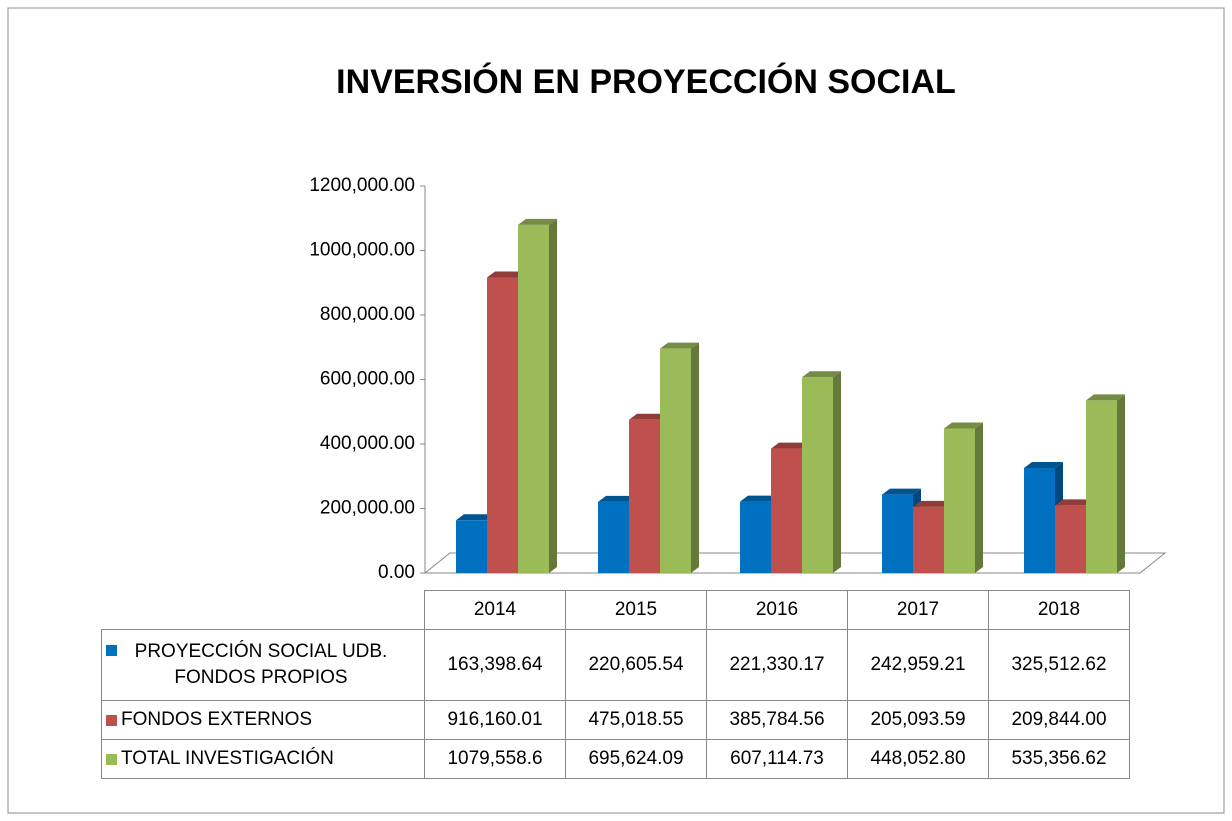 The image size is (1232, 821). What do you see at coordinates (495, 665) in the screenshot?
I see `value-cell: 163,398.64` at bounding box center [495, 665].